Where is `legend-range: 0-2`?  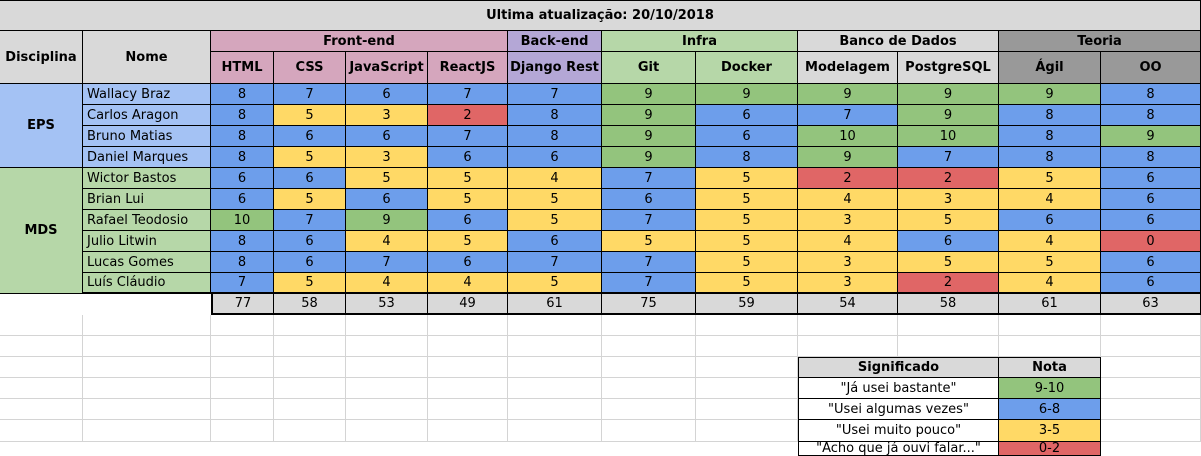 legend-range: 0-2 is located at coordinates (1050, 449).